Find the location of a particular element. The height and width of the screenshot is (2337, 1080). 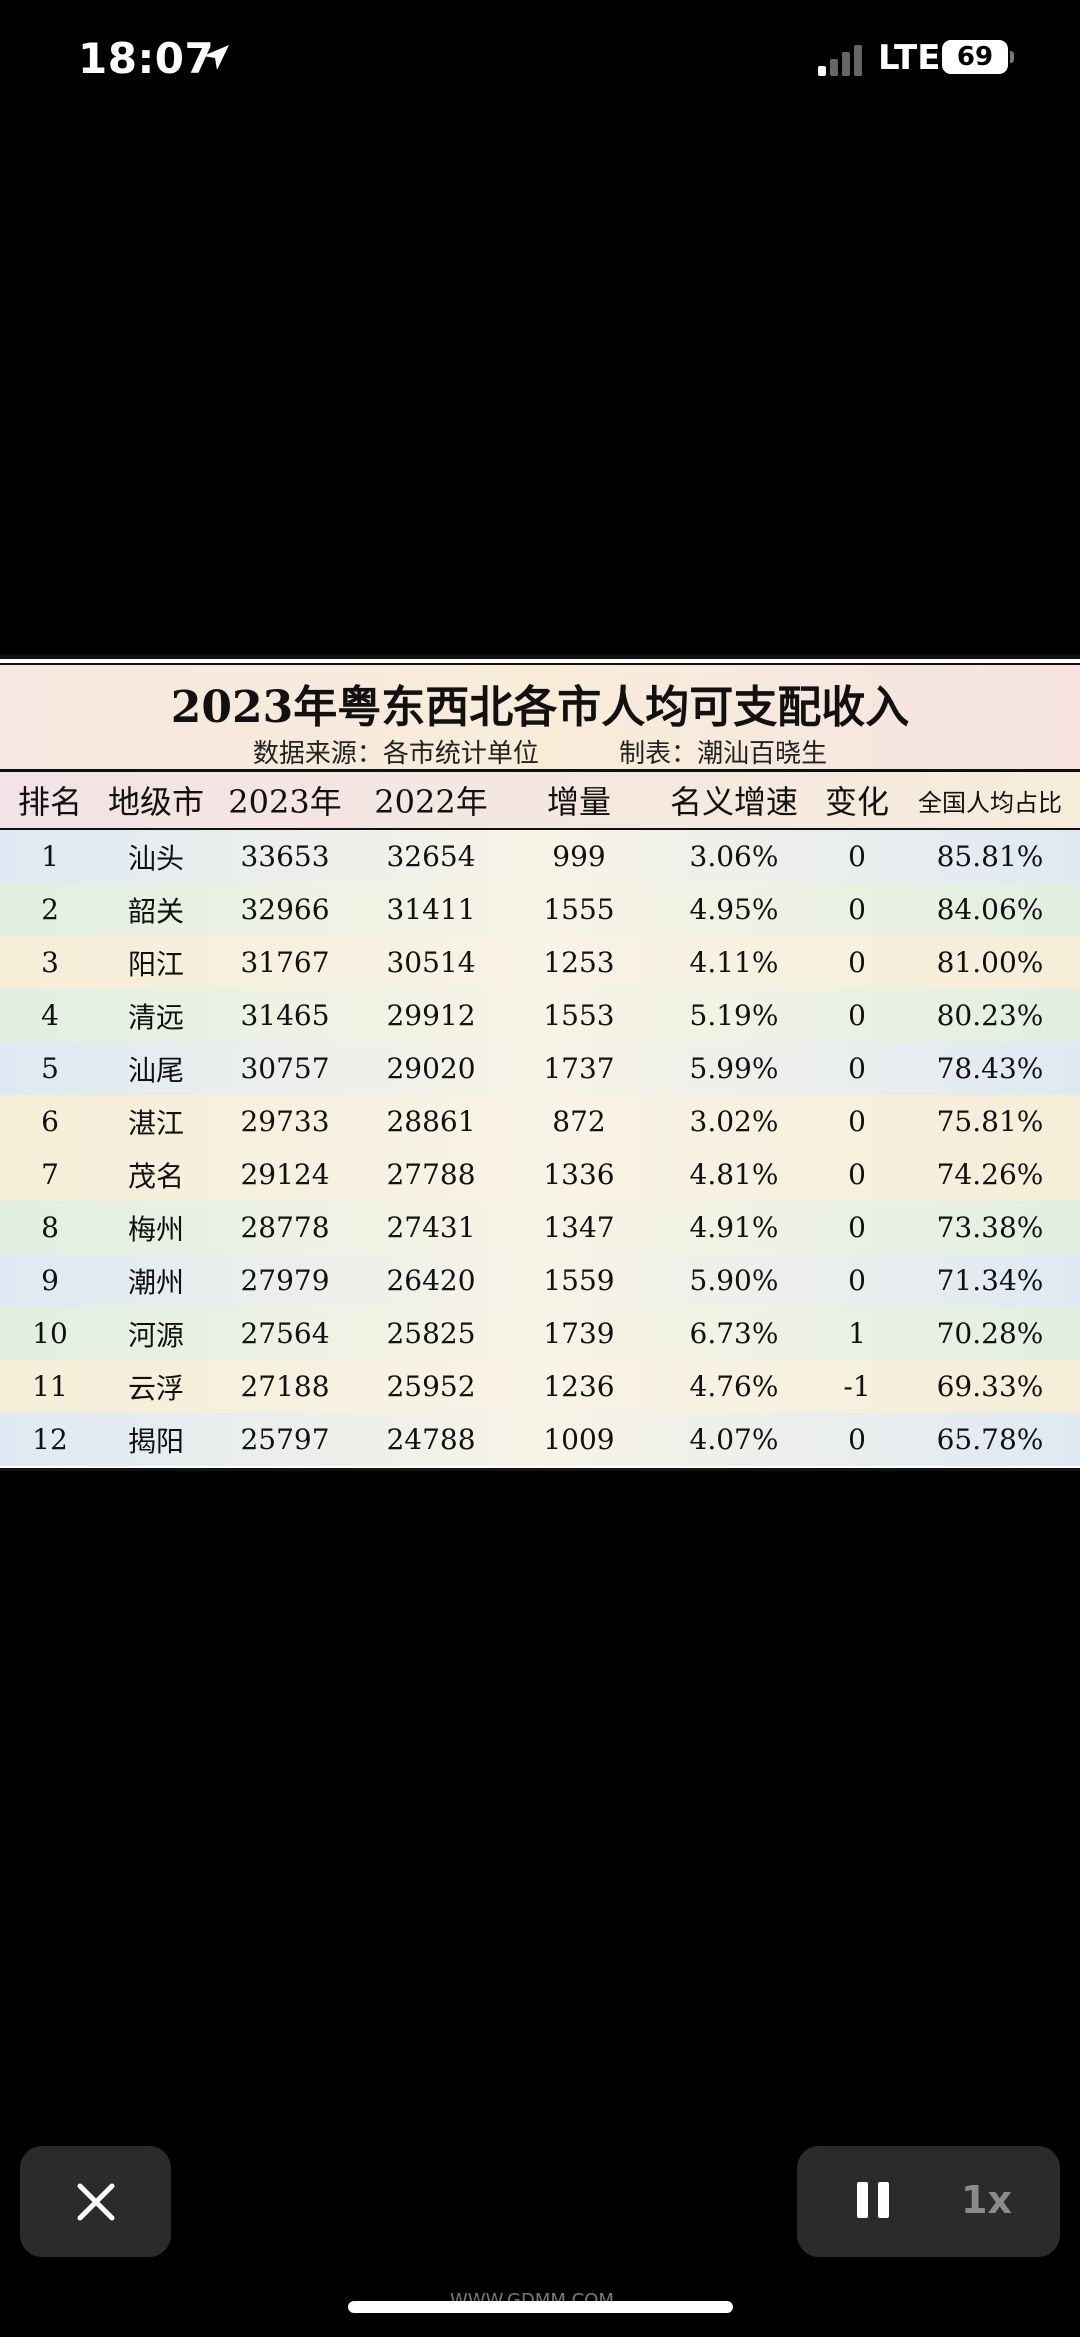

cell-2022: 27431 is located at coordinates (431, 1227).